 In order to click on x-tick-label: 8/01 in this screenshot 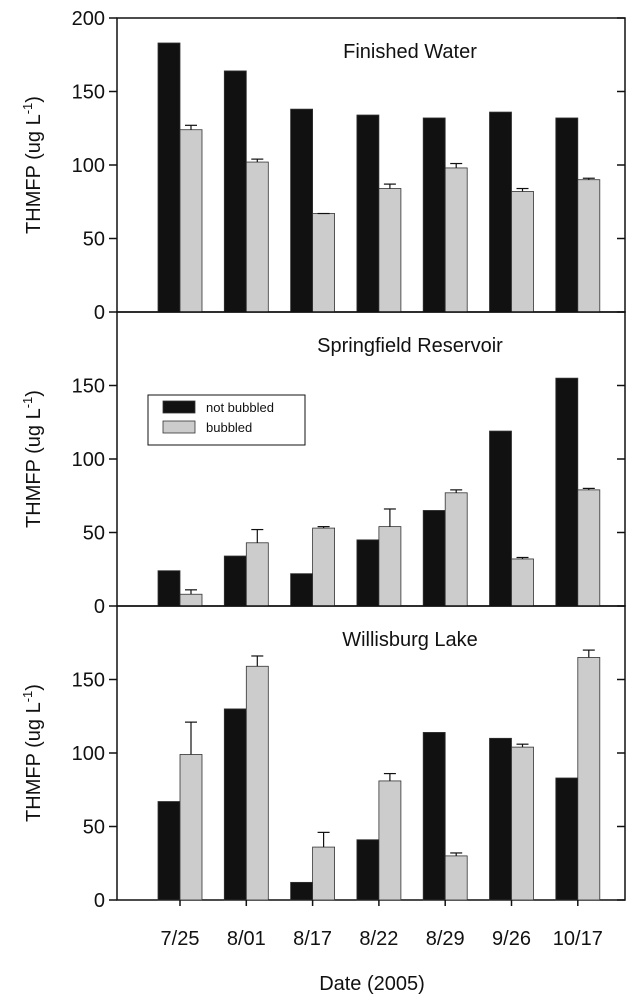, I will do `click(246, 939)`.